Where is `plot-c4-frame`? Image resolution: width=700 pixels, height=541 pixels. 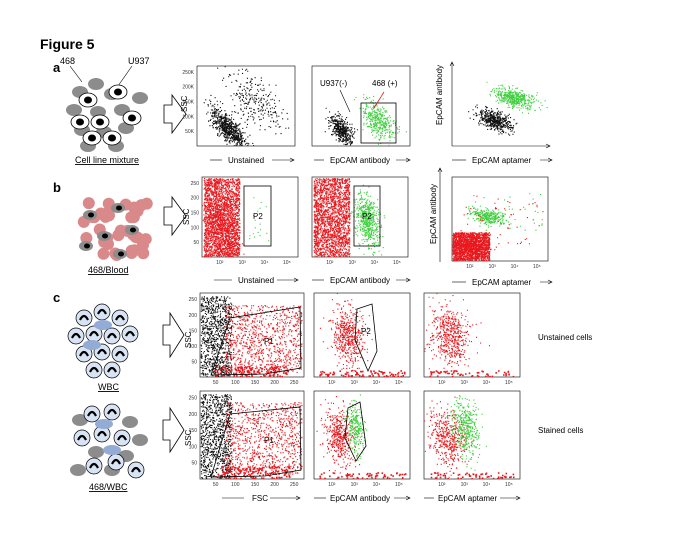
plot-c4-frame is located at coordinates (252, 435).